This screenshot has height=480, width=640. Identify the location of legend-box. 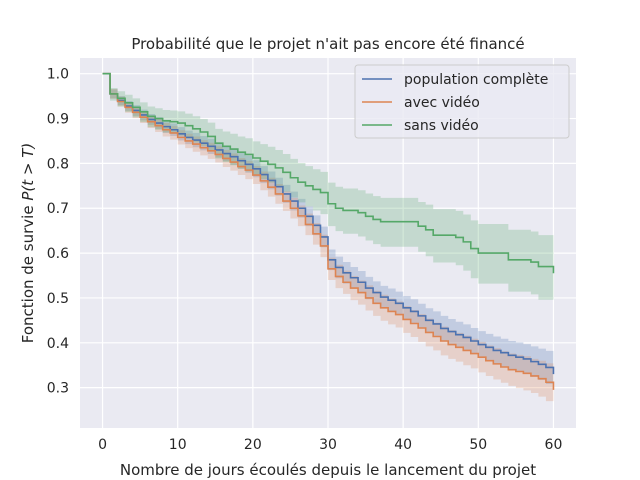
(462, 101).